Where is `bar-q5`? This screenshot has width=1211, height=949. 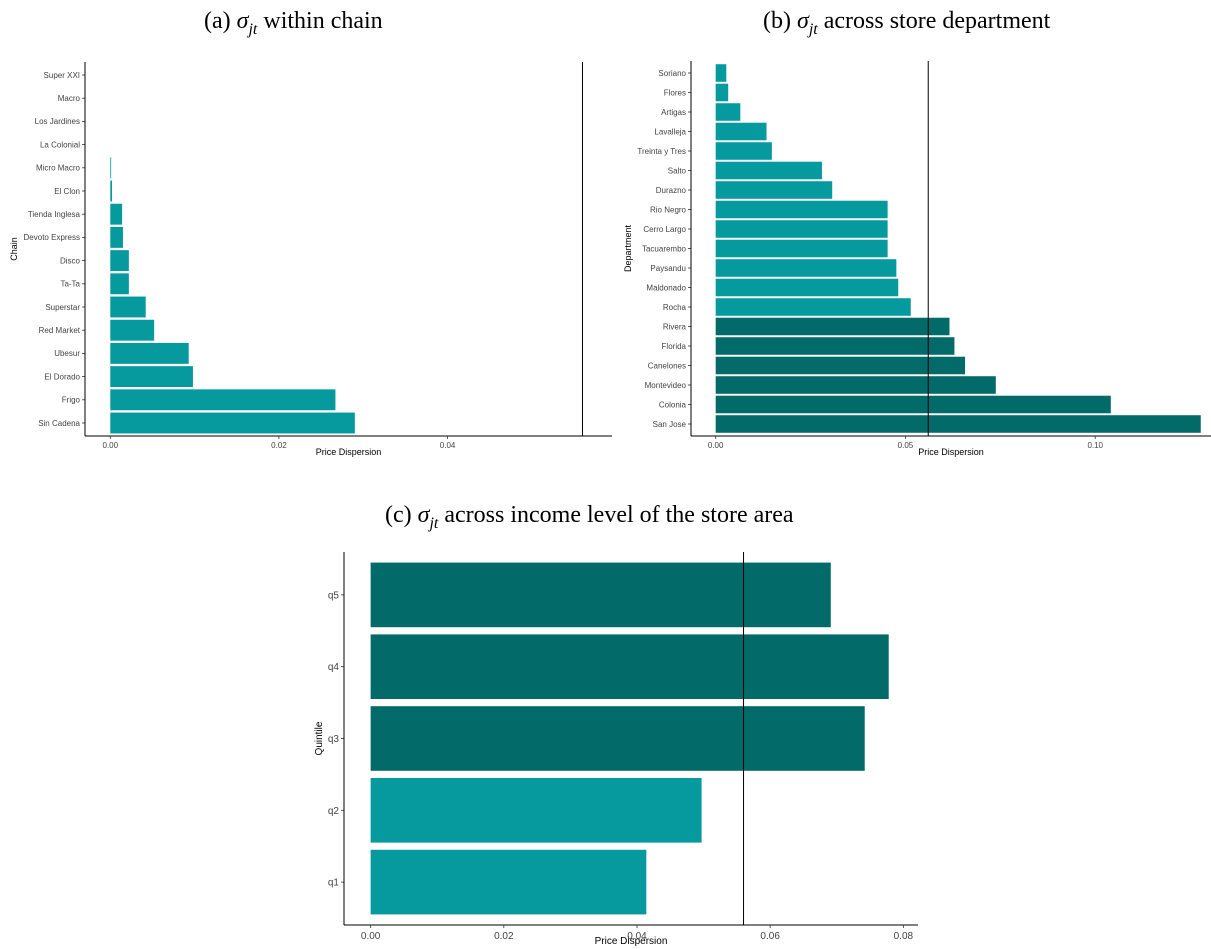
bar-q5 is located at coordinates (600, 595).